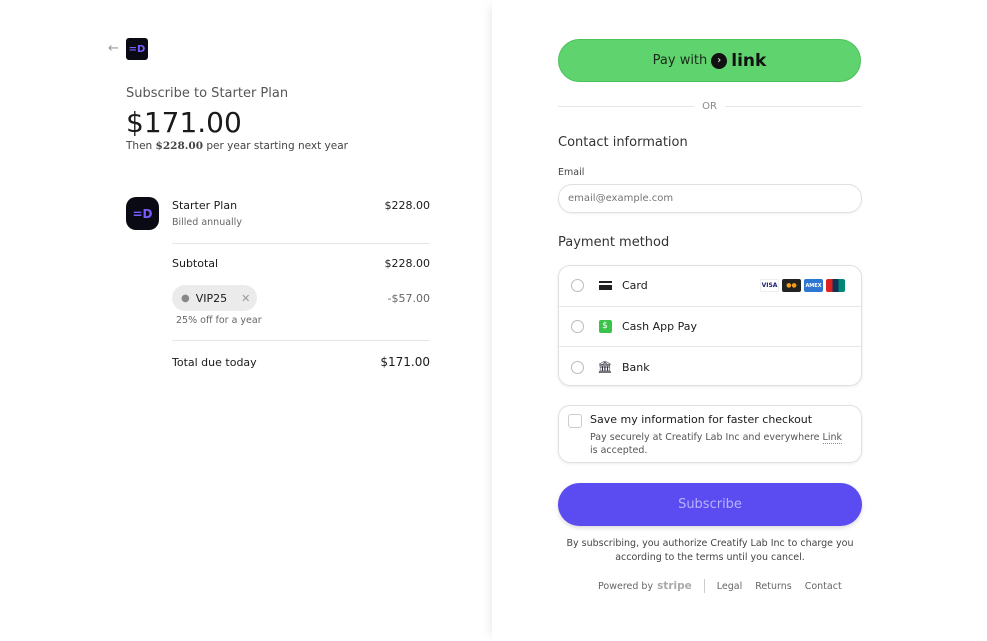  Describe the element at coordinates (113, 48) in the screenshot. I see `arrow-left-icon: ←` at that location.